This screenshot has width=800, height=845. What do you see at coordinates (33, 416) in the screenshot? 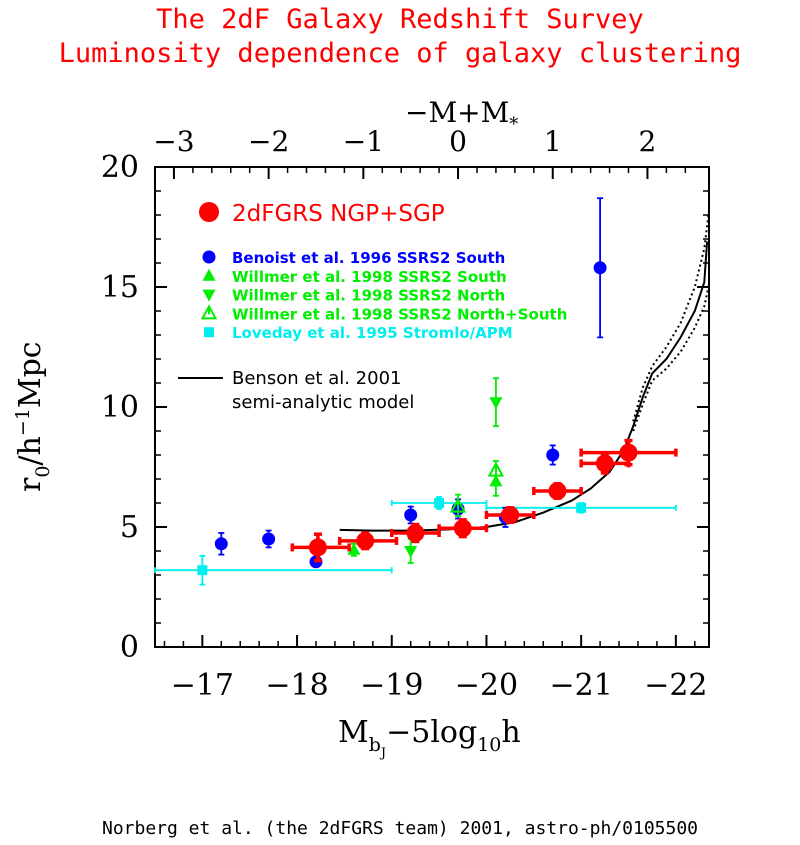
I see `y-axis-label: r0/h−1Mpc` at bounding box center [33, 416].